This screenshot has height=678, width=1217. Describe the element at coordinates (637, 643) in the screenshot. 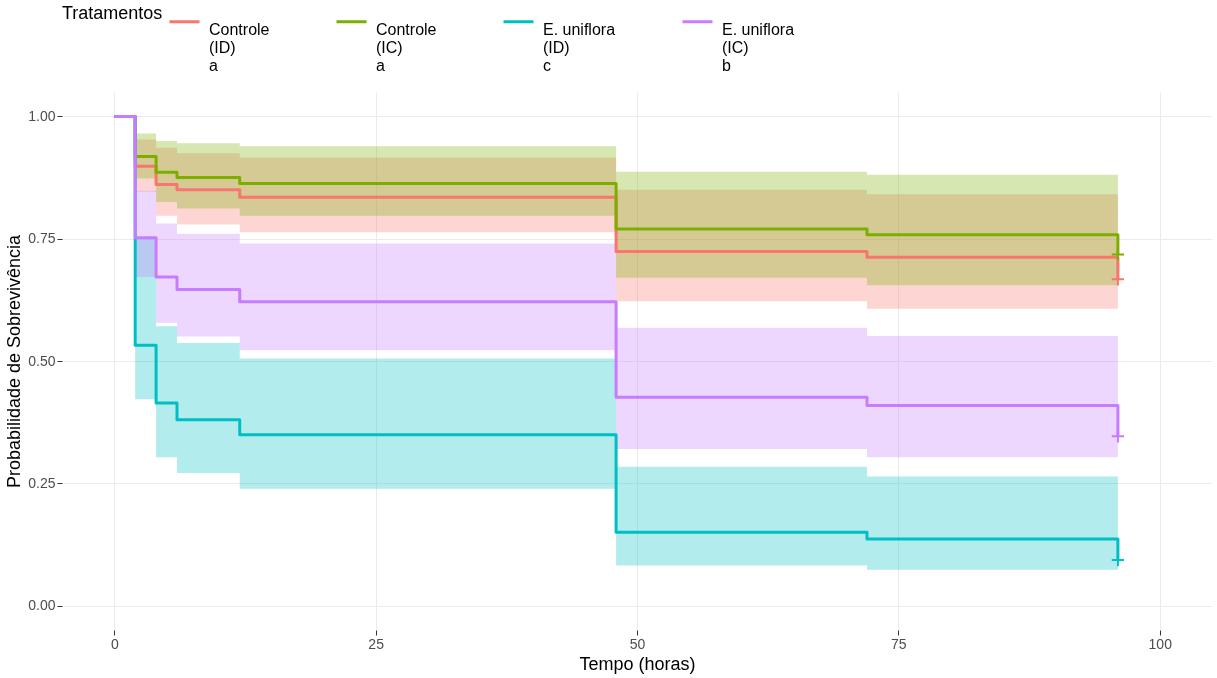

I see `x-tick-label: 50` at that location.